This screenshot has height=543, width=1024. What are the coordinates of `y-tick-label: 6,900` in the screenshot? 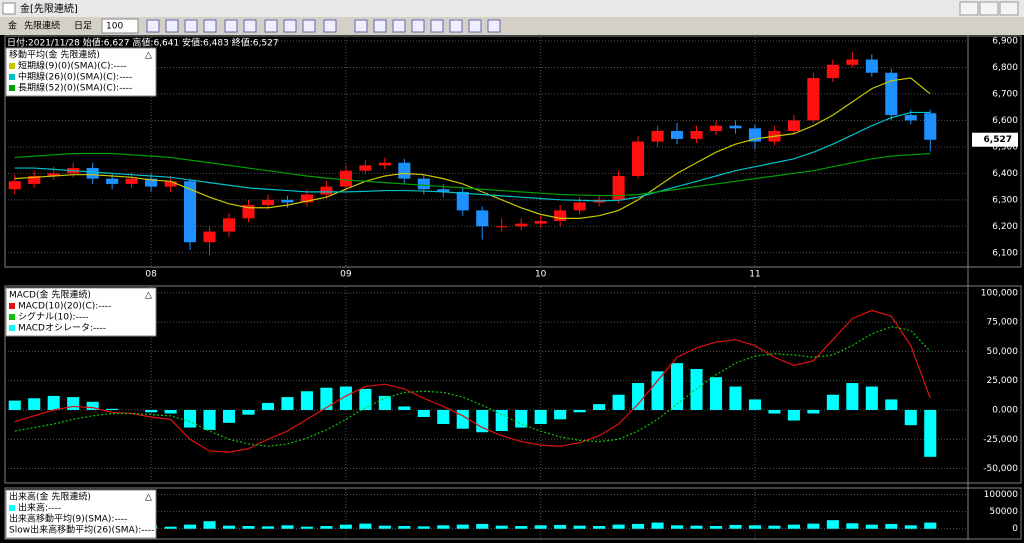 It's located at (1005, 41).